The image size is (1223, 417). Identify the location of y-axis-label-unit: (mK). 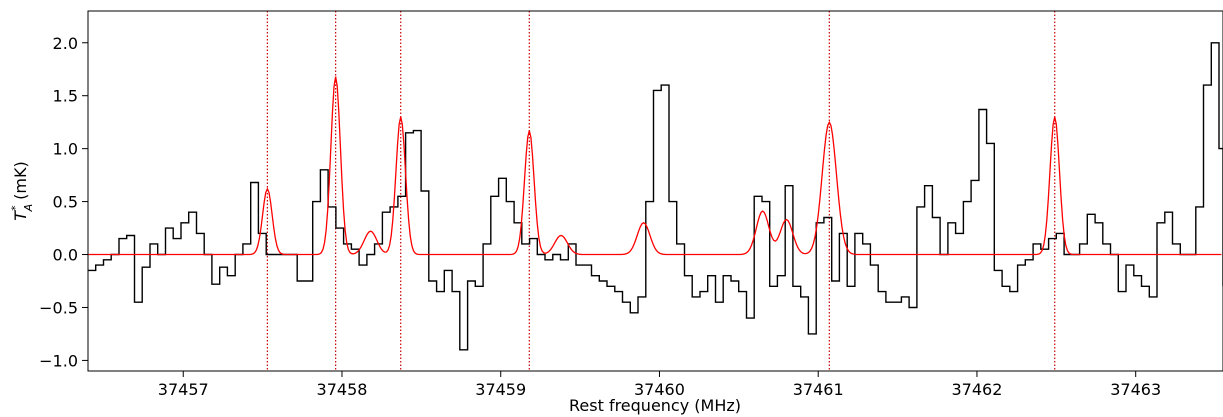
(20, 180).